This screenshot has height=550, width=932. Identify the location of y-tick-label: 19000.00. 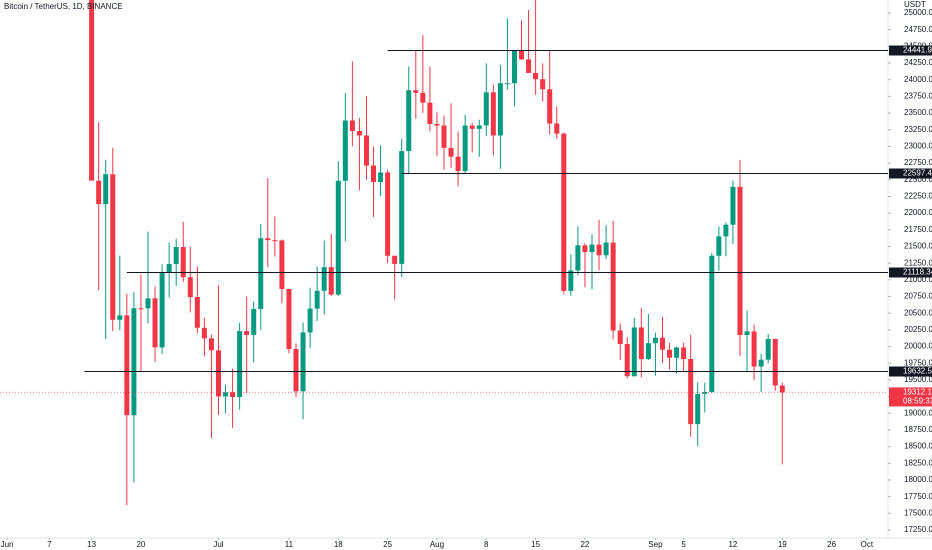
(918, 412).